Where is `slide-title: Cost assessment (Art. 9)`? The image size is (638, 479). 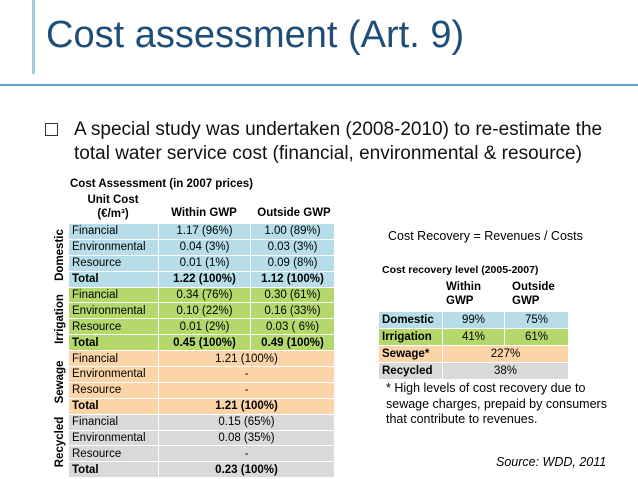 slide-title: Cost assessment (Art. 9) is located at coordinates (255, 35).